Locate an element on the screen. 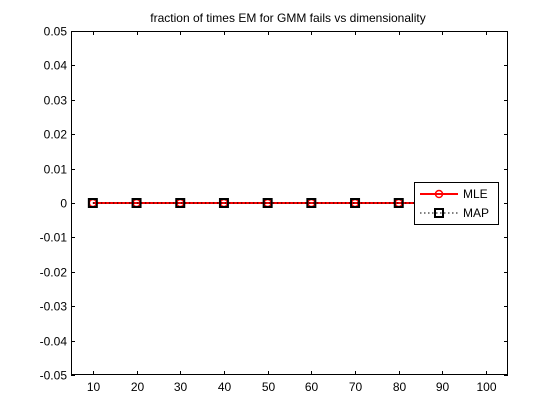  y-tick-label: -0.05 is located at coordinates (54, 376).